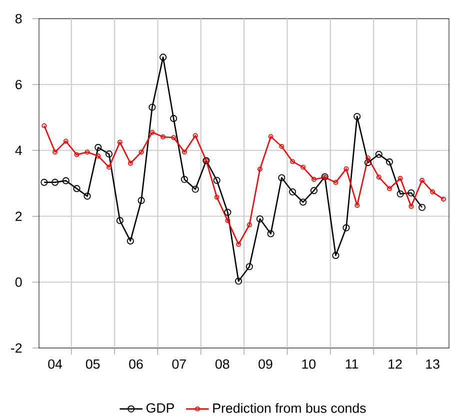 Image resolution: width=451 pixels, height=416 pixels. Describe the element at coordinates (289, 408) in the screenshot. I see `legend-label: Prediction from bus conds` at that location.